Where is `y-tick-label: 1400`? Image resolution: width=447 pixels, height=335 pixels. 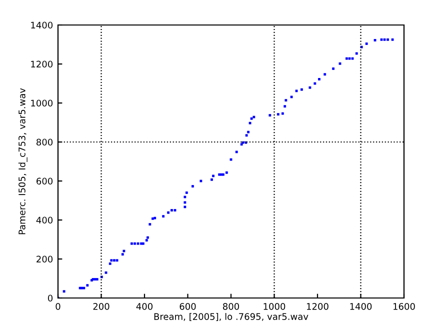 y-tick-label: 1400 is located at coordinates (42, 25).